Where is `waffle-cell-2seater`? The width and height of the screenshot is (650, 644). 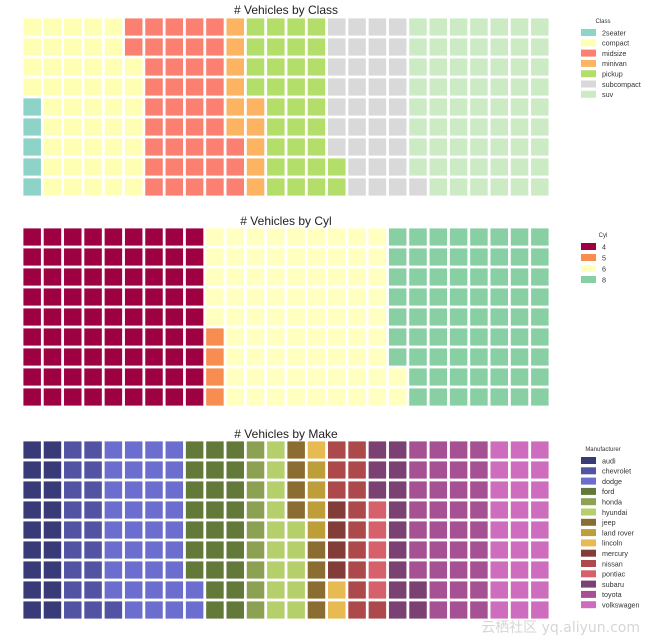 waffle-cell-2seater is located at coordinates (32, 147).